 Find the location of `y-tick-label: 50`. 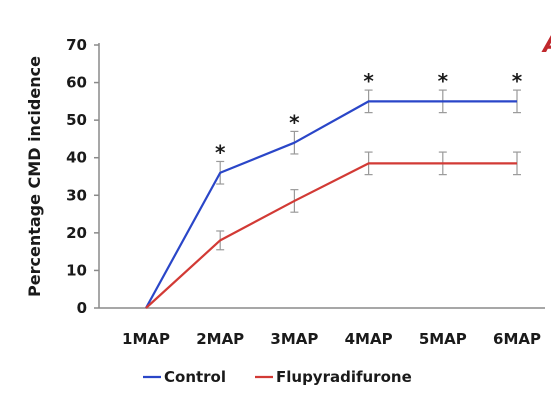

y-tick-label: 50 is located at coordinates (76, 120).